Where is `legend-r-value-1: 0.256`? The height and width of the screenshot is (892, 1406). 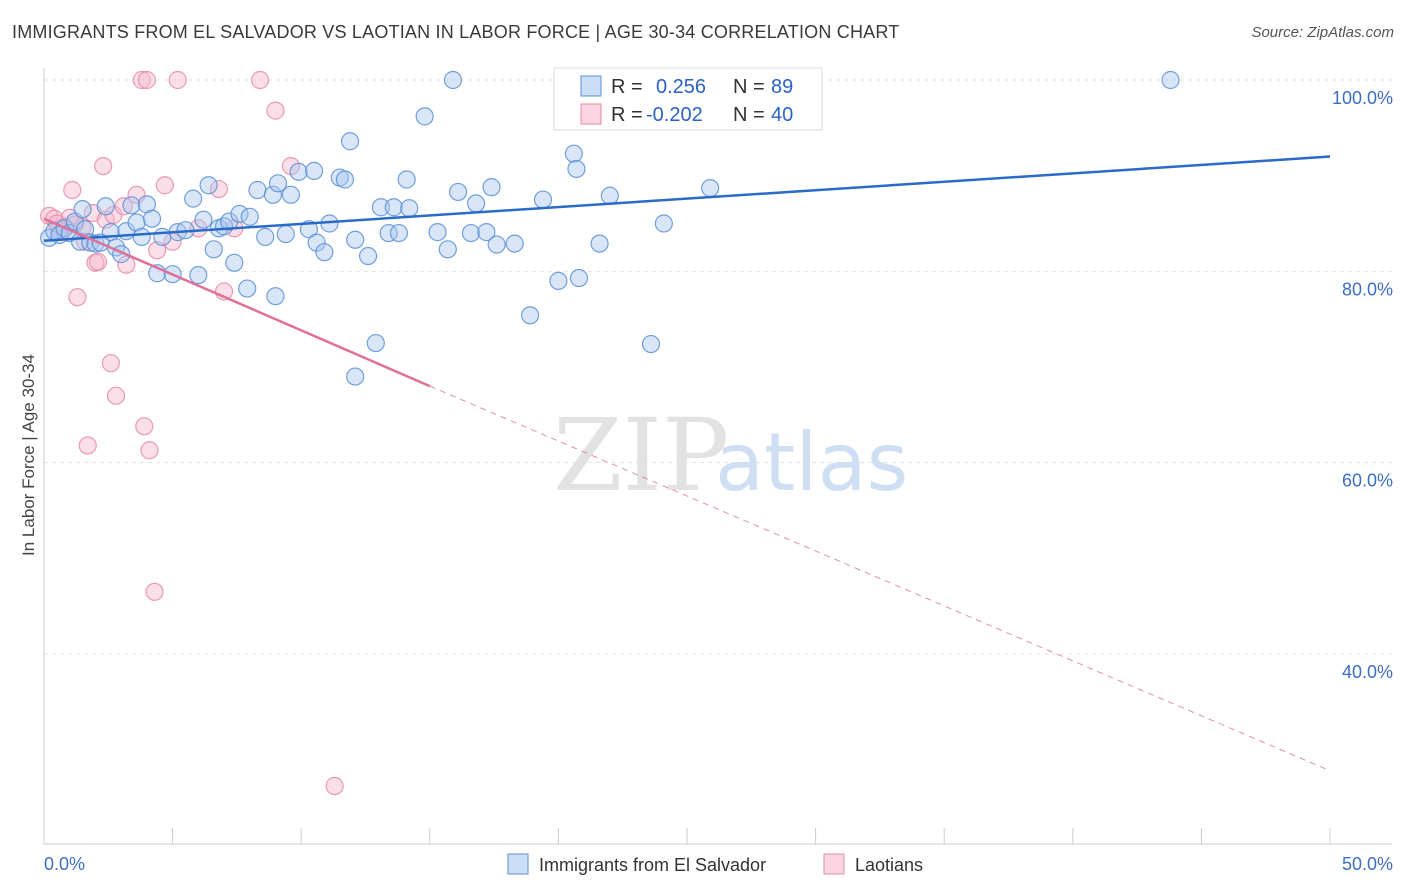 legend-r-value-1: 0.256 is located at coordinates (681, 87).